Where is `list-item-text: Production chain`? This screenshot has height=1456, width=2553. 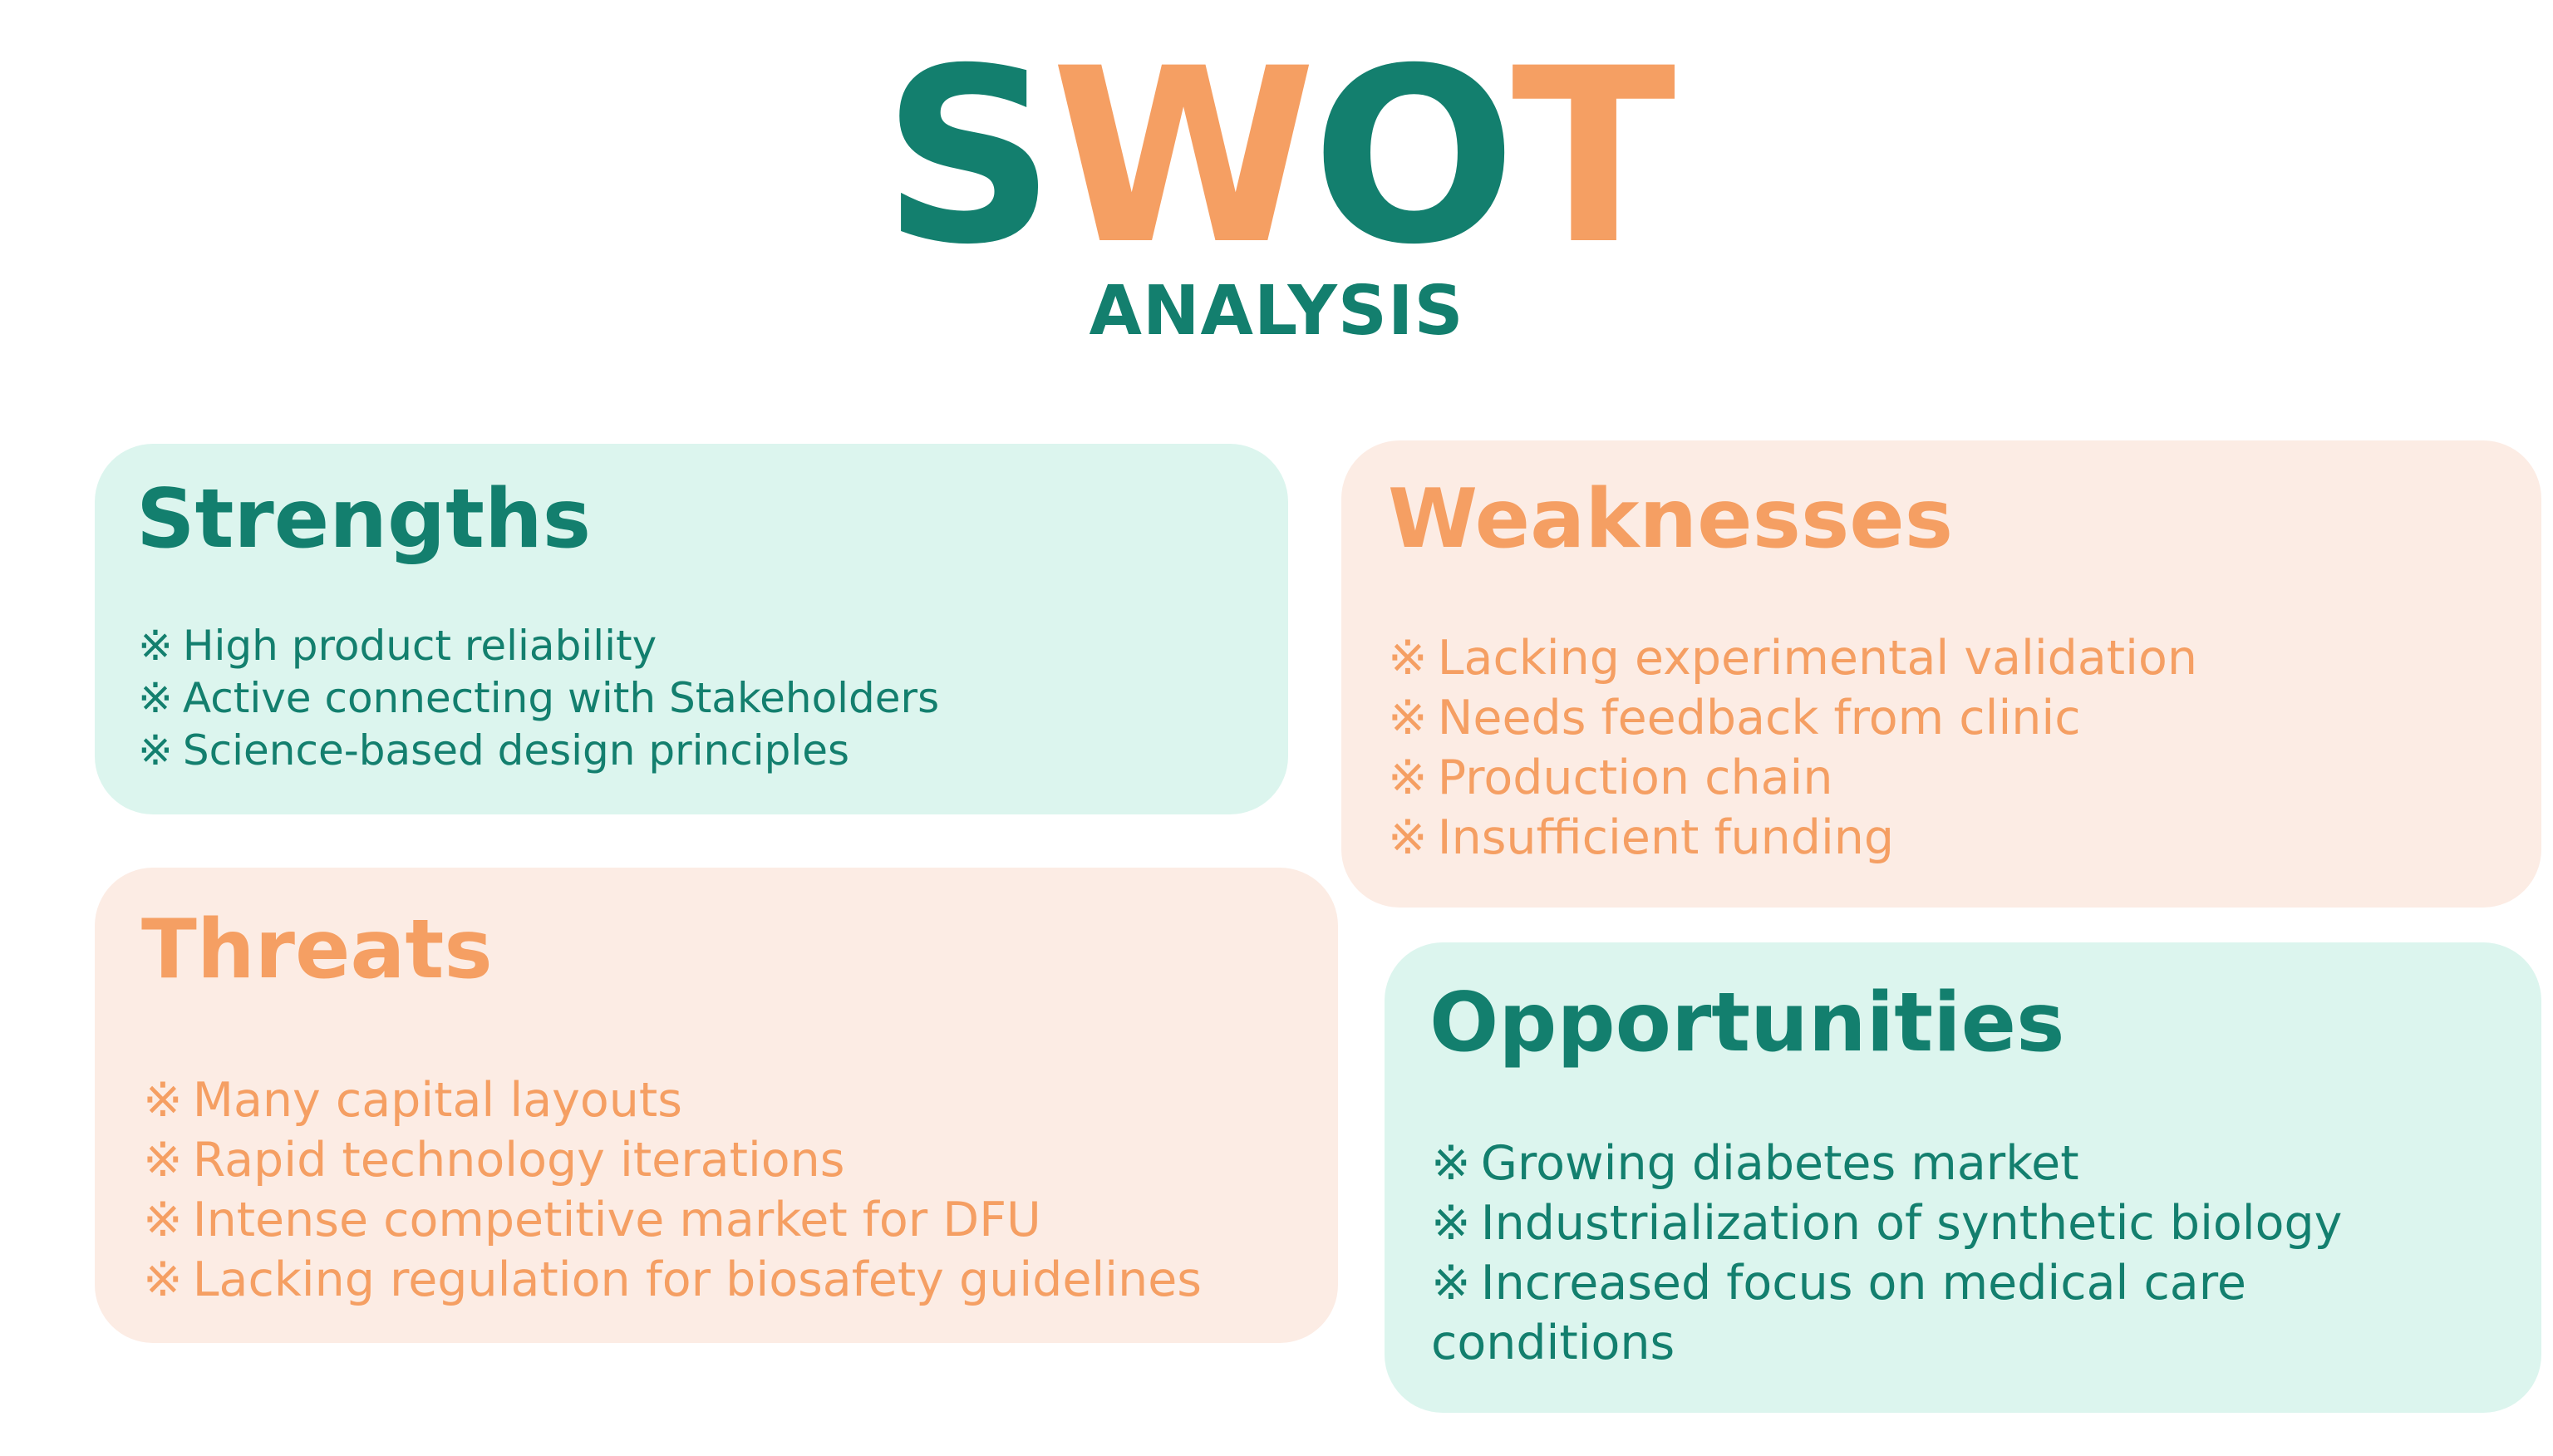
list-item-text: Production chain is located at coordinates (1635, 777).